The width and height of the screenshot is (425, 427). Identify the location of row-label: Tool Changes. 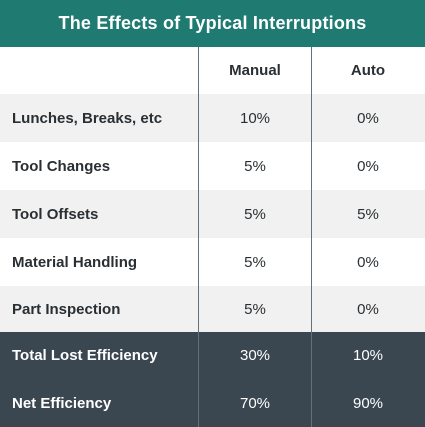
(61, 166).